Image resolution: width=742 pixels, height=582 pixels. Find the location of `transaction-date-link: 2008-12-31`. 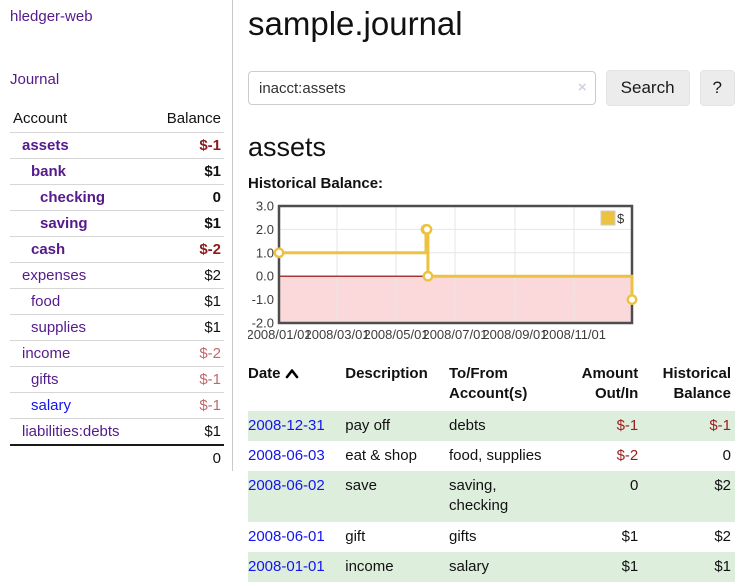

transaction-date-link: 2008-12-31 is located at coordinates (286, 425).